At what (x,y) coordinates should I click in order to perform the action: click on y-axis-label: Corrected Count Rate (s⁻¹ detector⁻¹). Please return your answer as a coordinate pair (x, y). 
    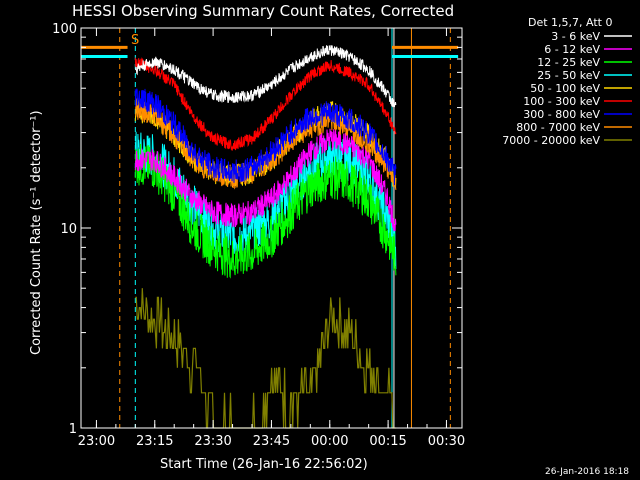
    Looking at the image, I should click on (36, 232).